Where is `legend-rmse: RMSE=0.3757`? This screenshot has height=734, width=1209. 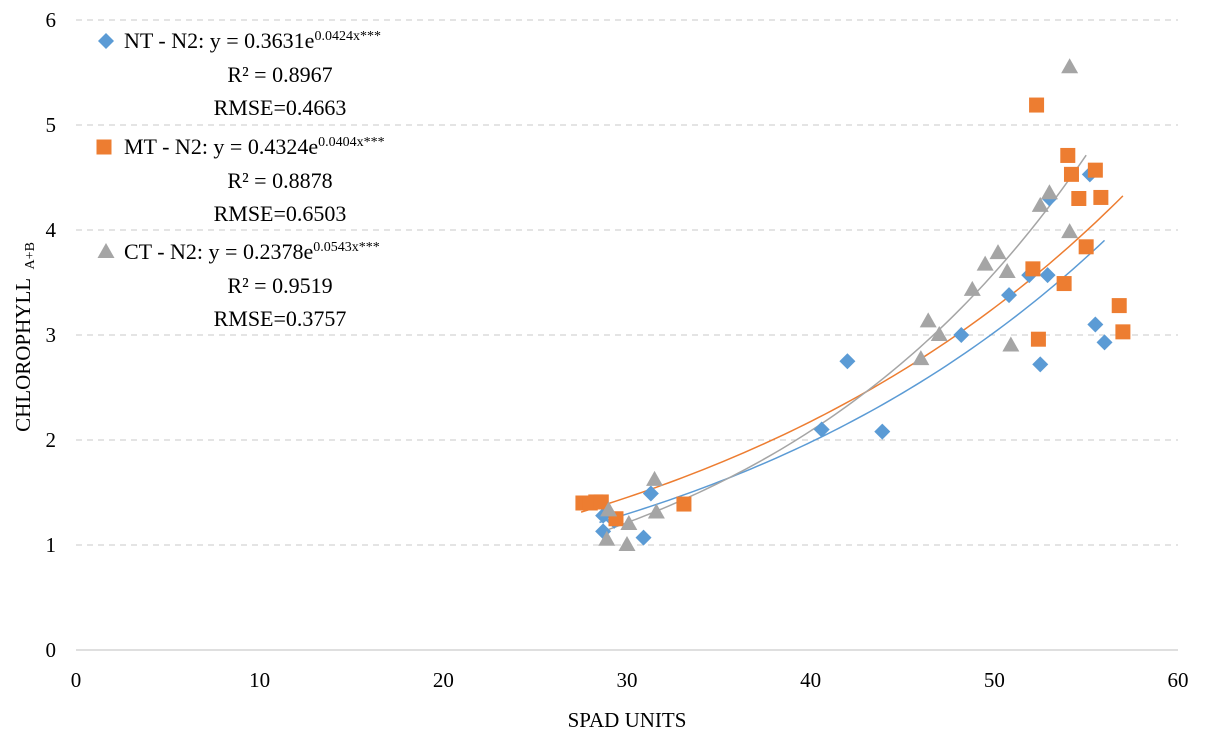
legend-rmse: RMSE=0.3757 is located at coordinates (280, 318).